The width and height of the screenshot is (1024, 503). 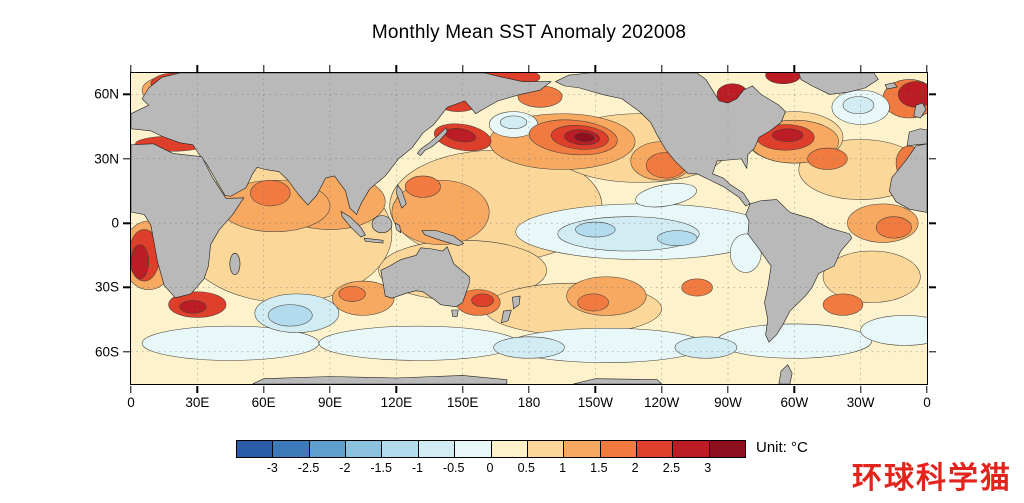 What do you see at coordinates (432, 141) in the screenshot?
I see `region-japan` at bounding box center [432, 141].